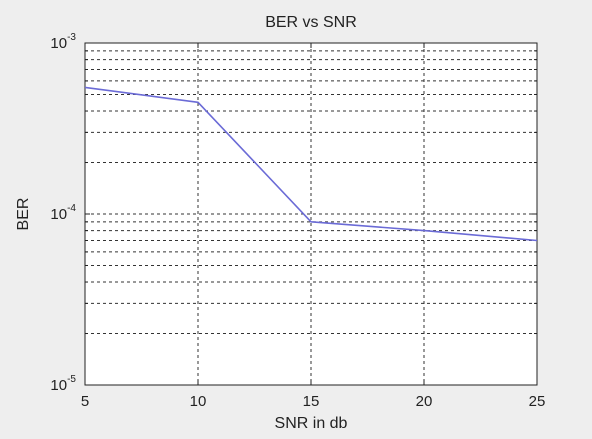  I want to click on x-tick-label: 20, so click(424, 401).